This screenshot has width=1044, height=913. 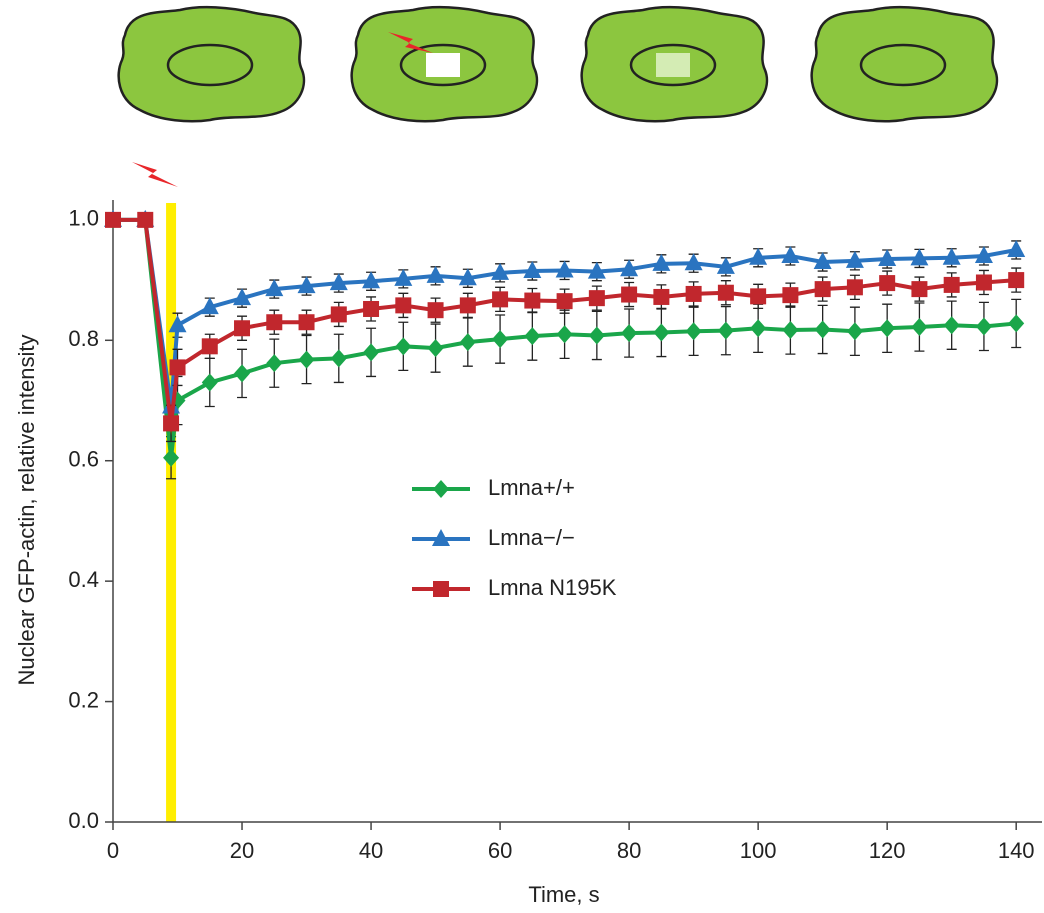 What do you see at coordinates (563, 894) in the screenshot?
I see `x-axis-label: Time, s` at bounding box center [563, 894].